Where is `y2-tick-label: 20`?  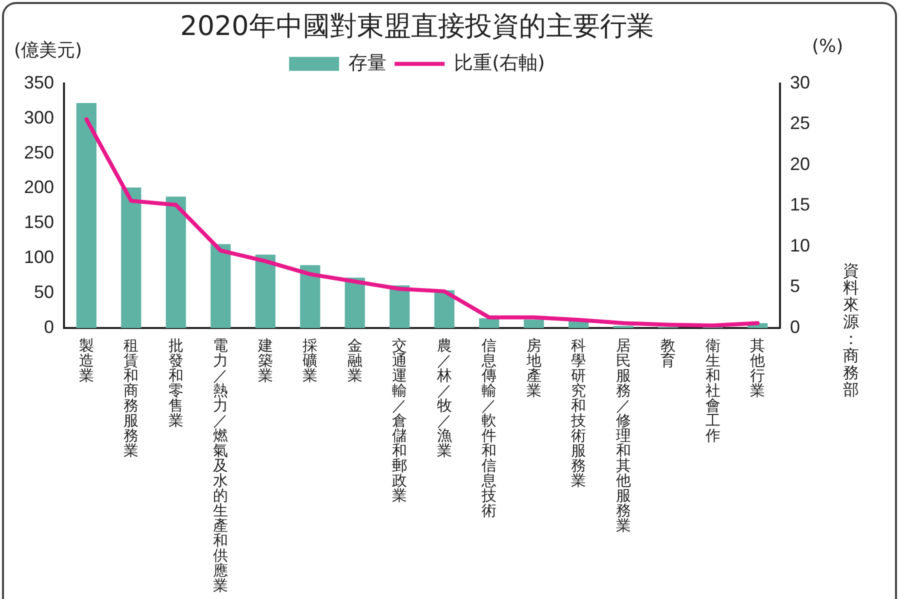 y2-tick-label: 20 is located at coordinates (800, 164).